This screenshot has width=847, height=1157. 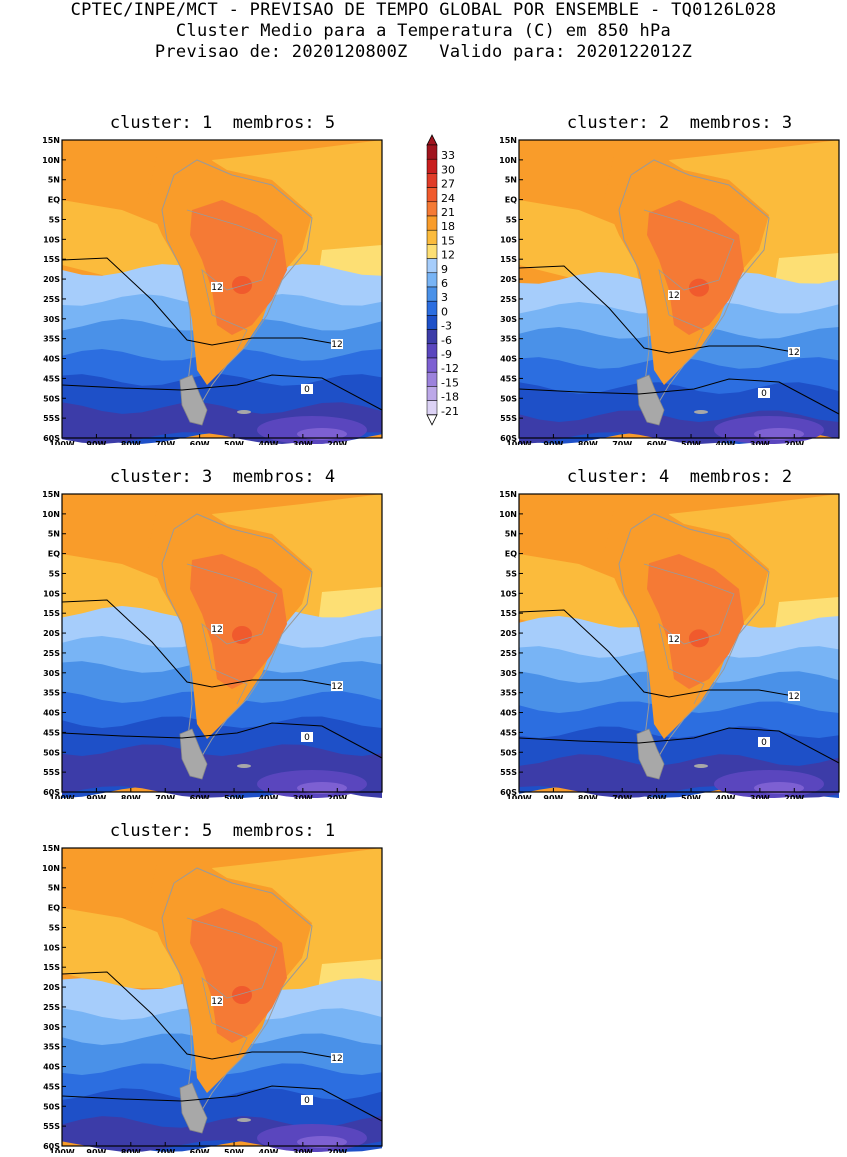 I want to click on lat-tick-label: 15S, so click(x=51, y=967).